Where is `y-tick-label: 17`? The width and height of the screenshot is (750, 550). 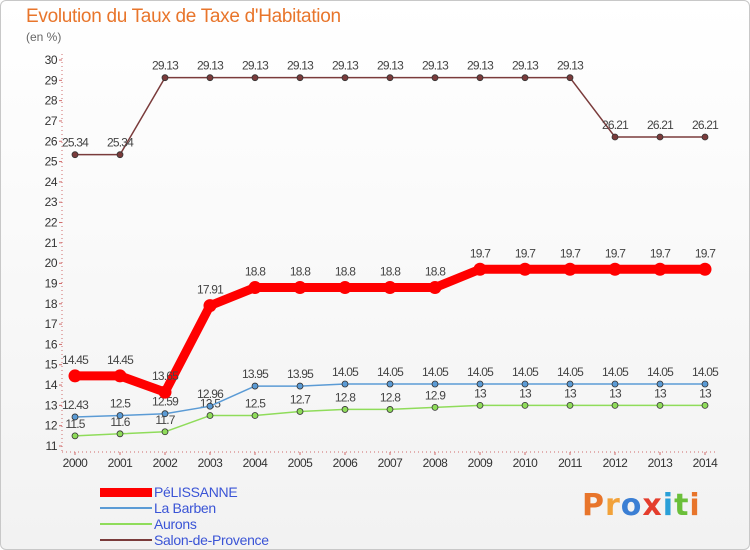 y-tick-label: 17 is located at coordinates (51, 324).